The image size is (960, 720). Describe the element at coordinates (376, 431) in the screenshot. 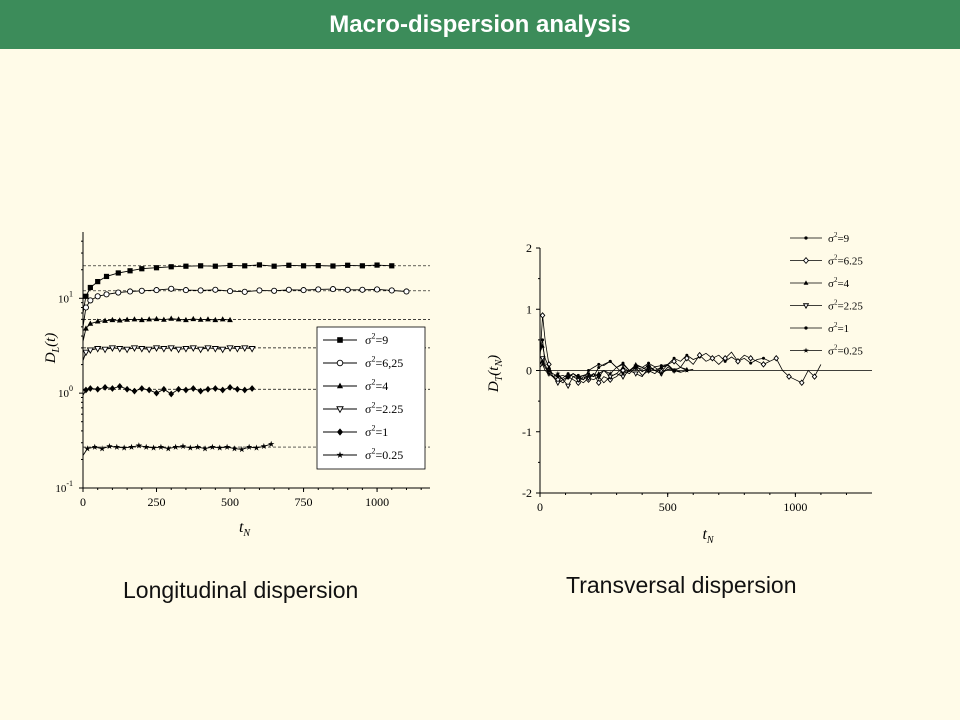

I see `legend-label: σ2=1` at that location.